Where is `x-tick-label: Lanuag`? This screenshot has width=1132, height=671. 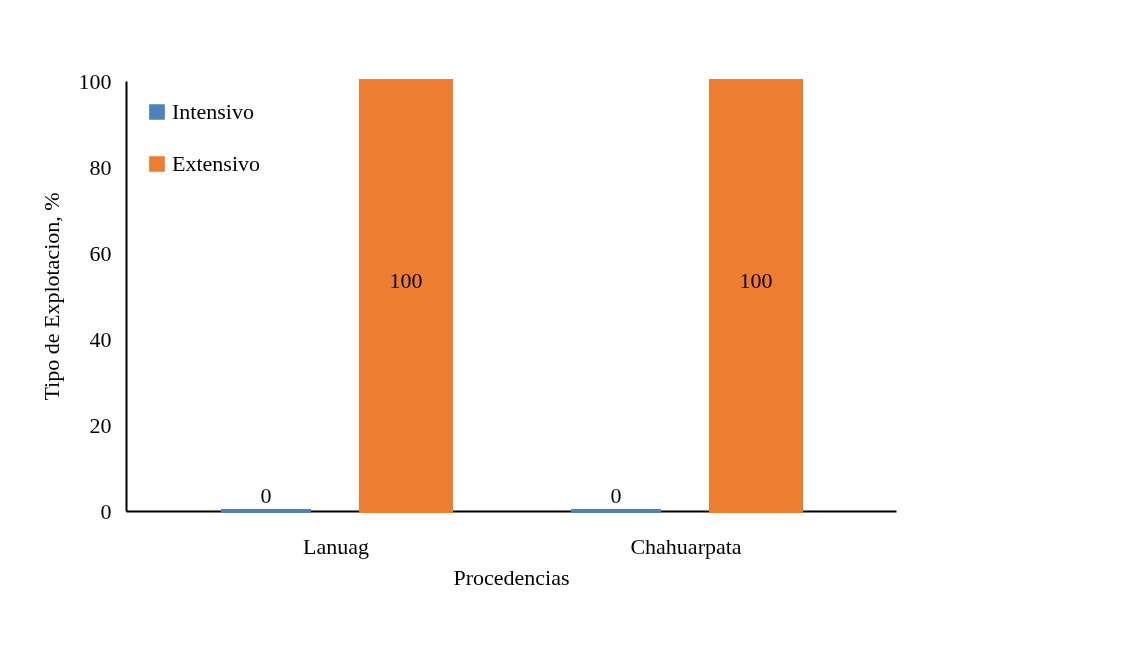
x-tick-label: Lanuag is located at coordinates (336, 546).